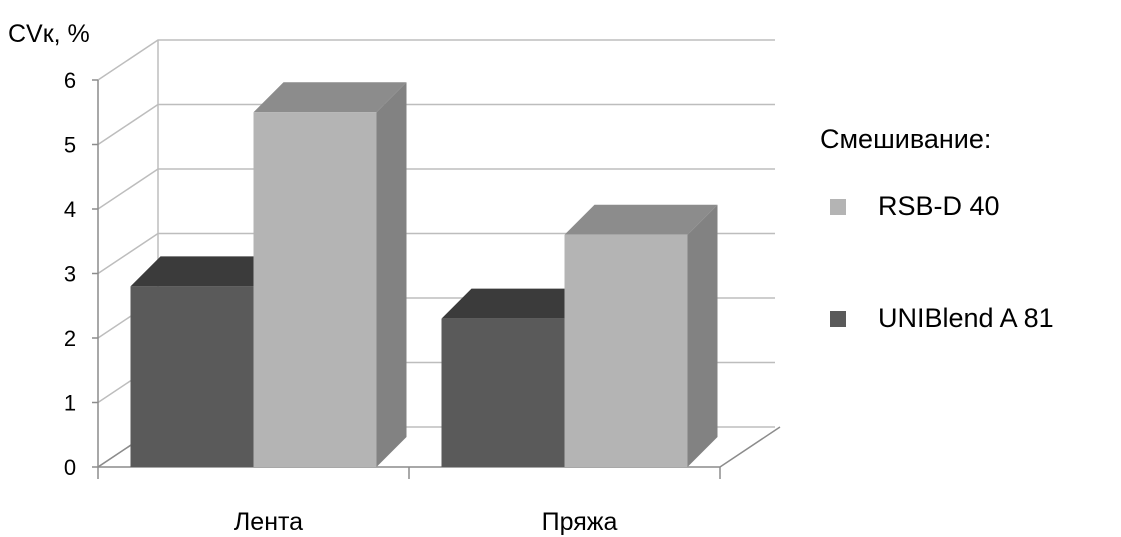 This screenshot has width=1121, height=537. I want to click on y-tick-label: 1, so click(70, 403).